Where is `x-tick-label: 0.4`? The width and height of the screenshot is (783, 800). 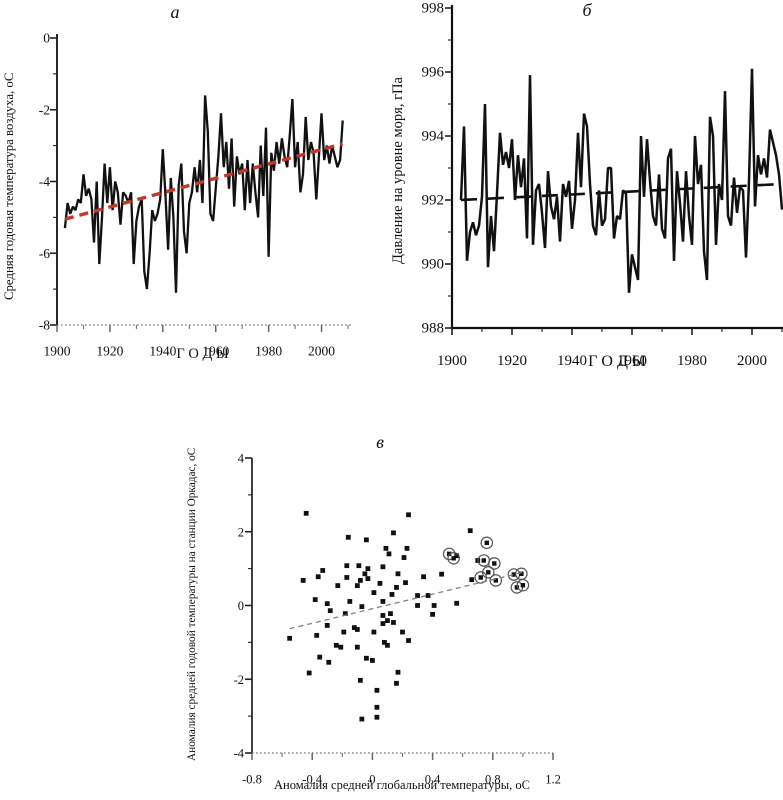 x-tick-label: 0.4 is located at coordinates (433, 780).